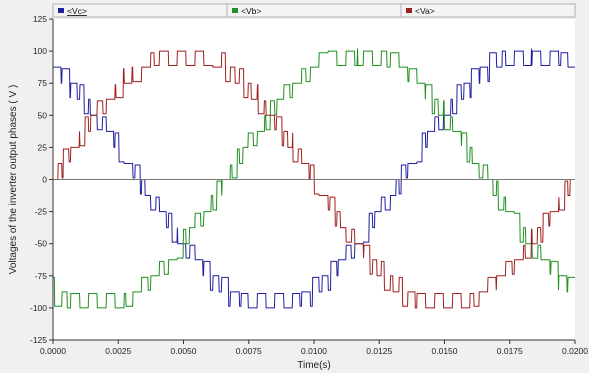 Image resolution: width=589 pixels, height=373 pixels. I want to click on y-tick-label: -50, so click(41, 244).